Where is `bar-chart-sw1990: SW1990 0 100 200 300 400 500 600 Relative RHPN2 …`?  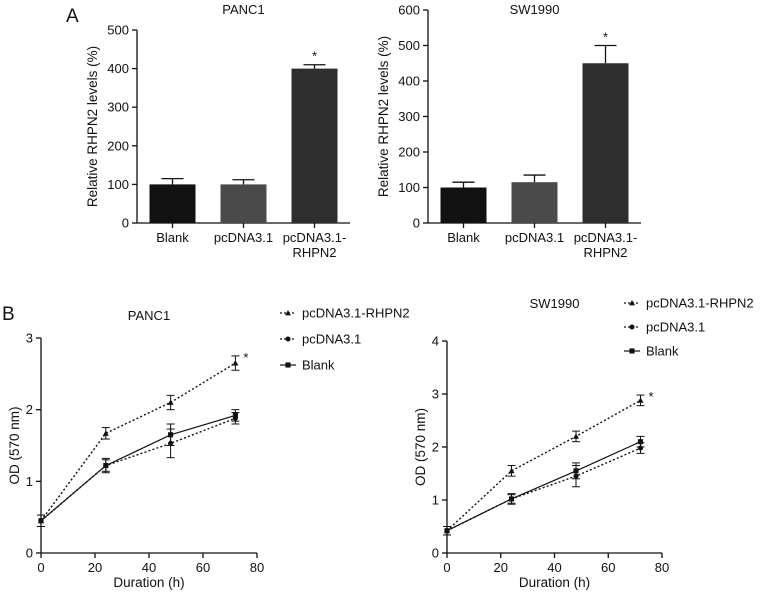
bar-chart-sw1990: SW1990 0 100 200 300 400 500 600 Relative RHPN2 … is located at coordinates (508, 131).